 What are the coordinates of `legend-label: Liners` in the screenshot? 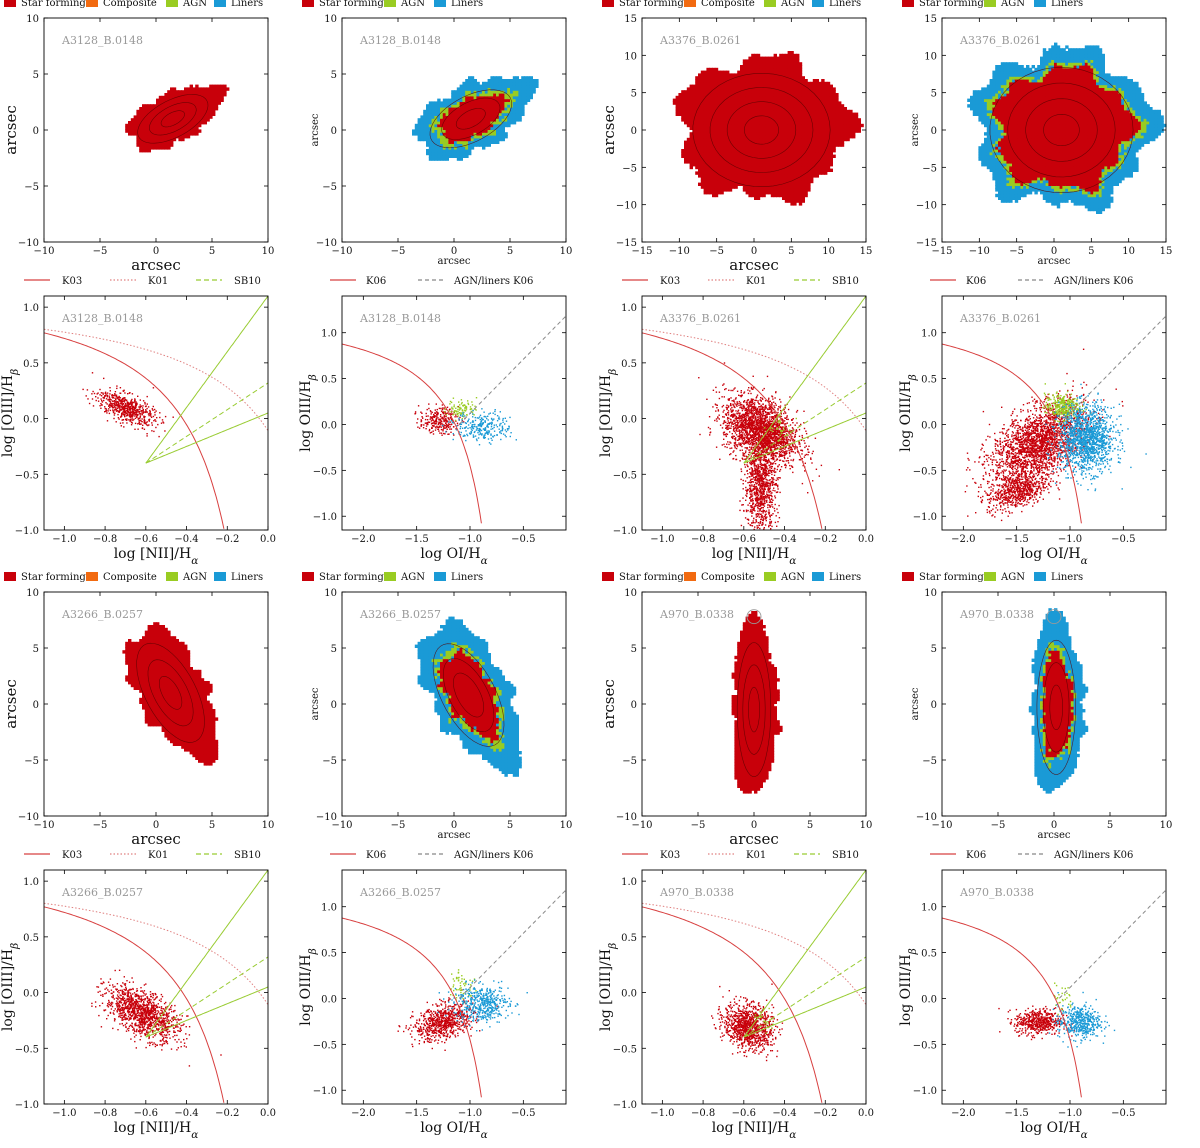 It's located at (1067, 4).